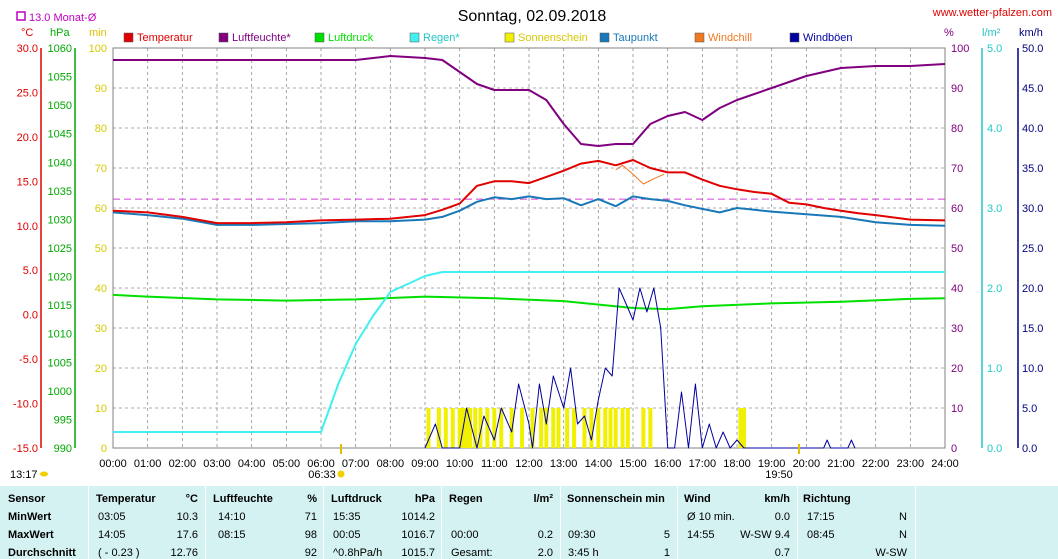  What do you see at coordinates (101, 169) in the screenshot?
I see `min-axis-tick: 70` at bounding box center [101, 169].